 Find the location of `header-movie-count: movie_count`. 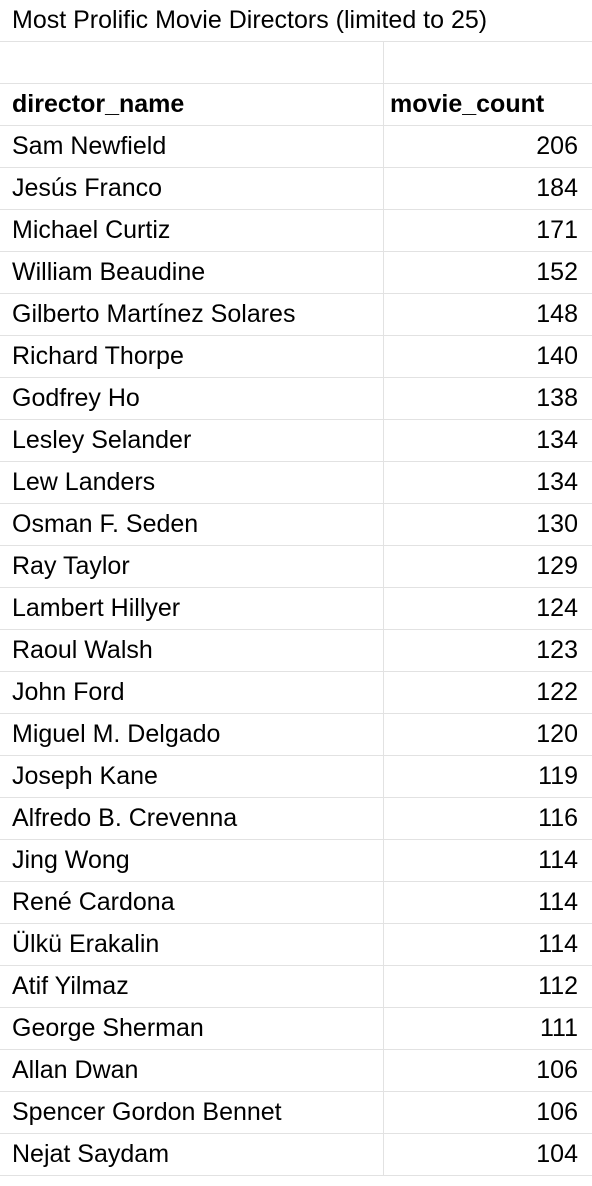

header-movie-count: movie_count is located at coordinates (467, 104).